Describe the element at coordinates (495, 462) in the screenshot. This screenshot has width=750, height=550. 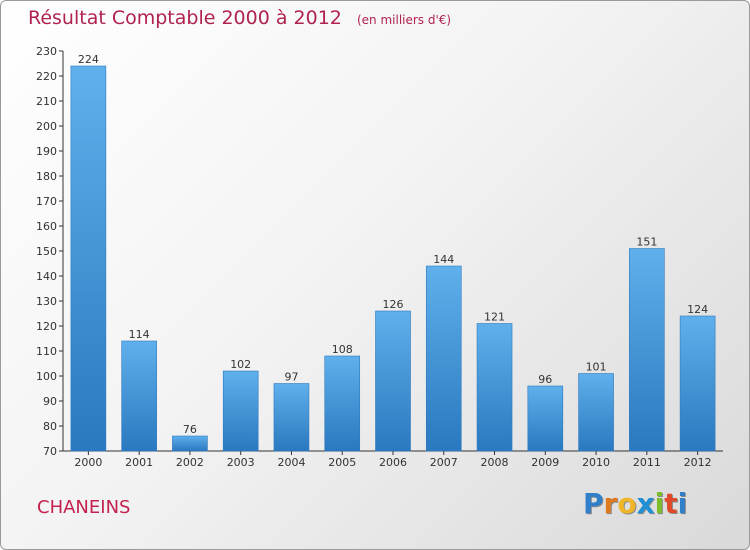
I see `x-tick-label: 2008` at that location.